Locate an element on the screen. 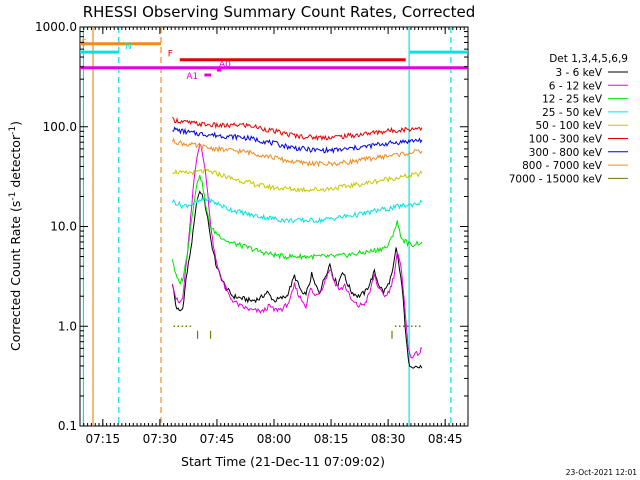 Image resolution: width=640 pixels, height=480 pixels. attenuator-label: S is located at coordinates (84, 44).